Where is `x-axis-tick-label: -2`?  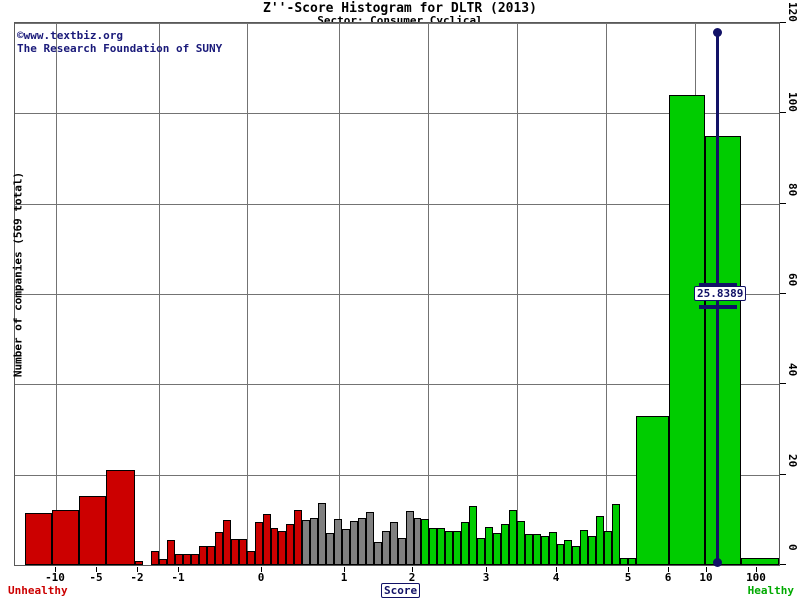 x-axis-tick-label: -2 is located at coordinates (137, 577).